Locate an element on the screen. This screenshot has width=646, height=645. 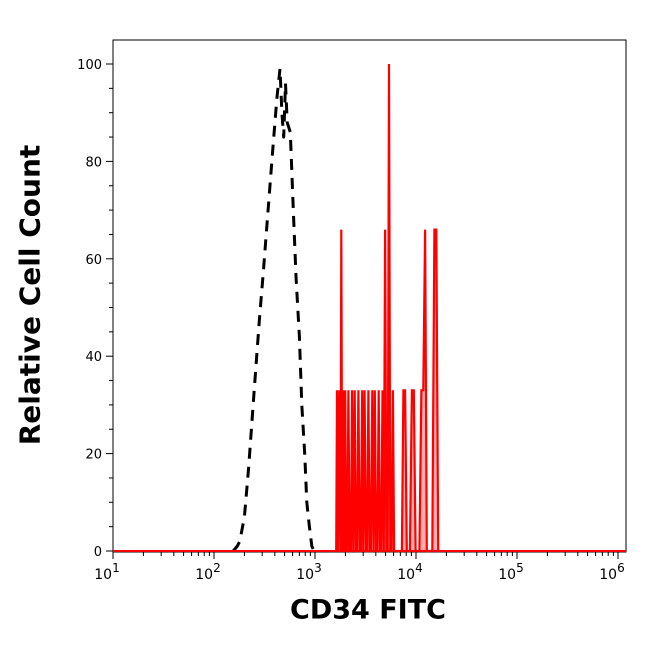
x-axis-label: CD34 FITC is located at coordinates (368, 610).